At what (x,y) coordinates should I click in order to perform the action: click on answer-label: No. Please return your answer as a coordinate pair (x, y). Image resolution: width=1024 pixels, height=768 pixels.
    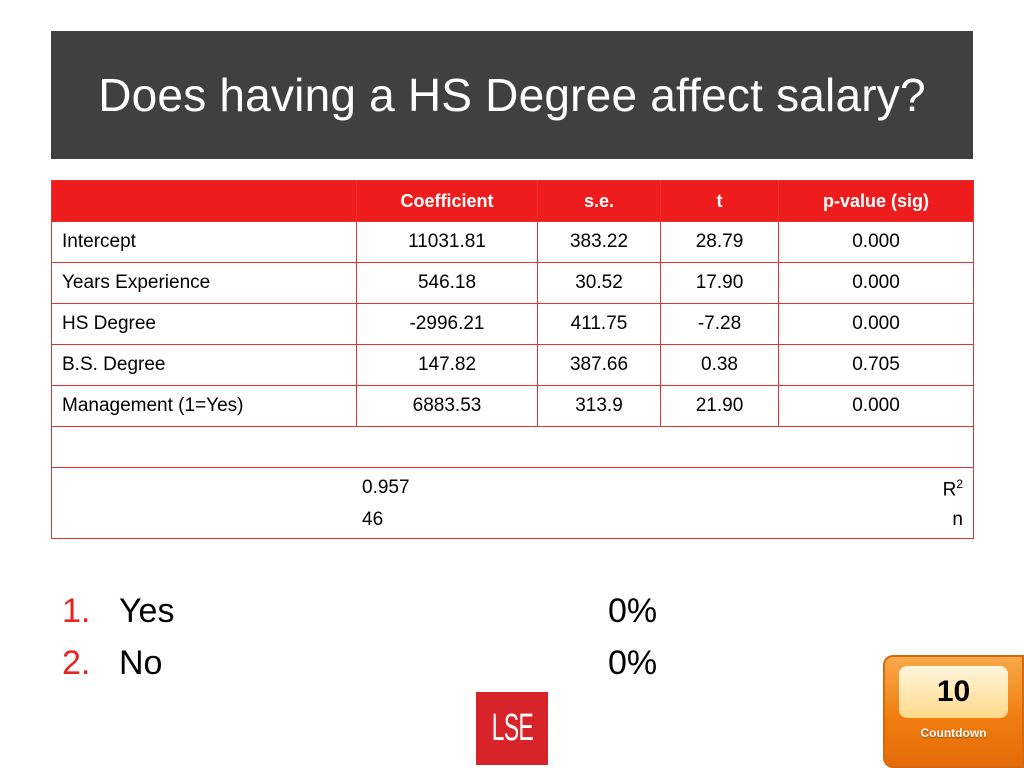
    Looking at the image, I should click on (141, 663).